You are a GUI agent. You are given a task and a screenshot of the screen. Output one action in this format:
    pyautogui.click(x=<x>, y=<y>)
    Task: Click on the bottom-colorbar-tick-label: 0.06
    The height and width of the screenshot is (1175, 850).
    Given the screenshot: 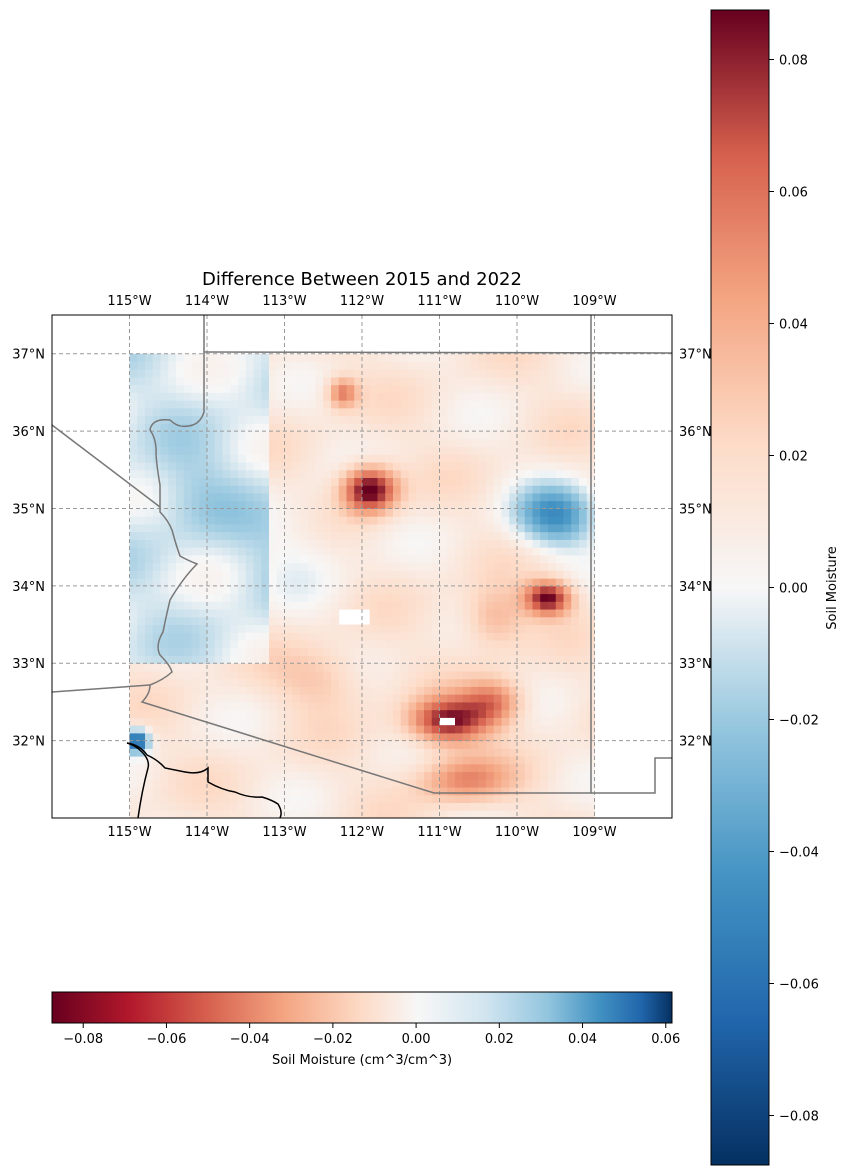 What is the action you would take?
    pyautogui.click(x=665, y=1039)
    